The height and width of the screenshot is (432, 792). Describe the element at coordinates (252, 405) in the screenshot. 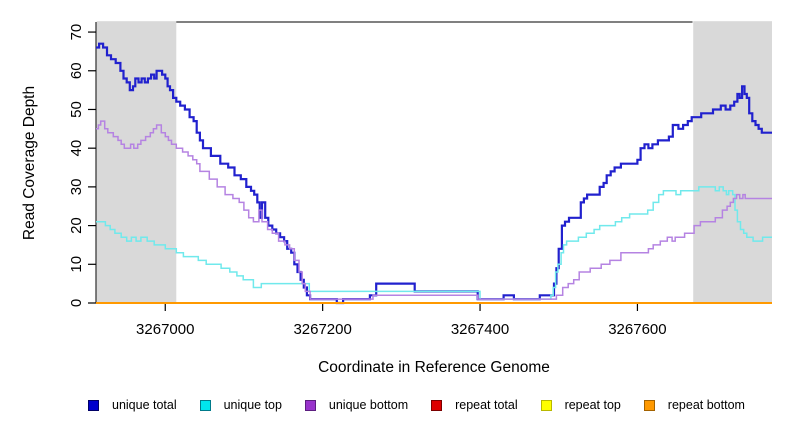

I see `legend-label-unique-top: unique top` at that location.